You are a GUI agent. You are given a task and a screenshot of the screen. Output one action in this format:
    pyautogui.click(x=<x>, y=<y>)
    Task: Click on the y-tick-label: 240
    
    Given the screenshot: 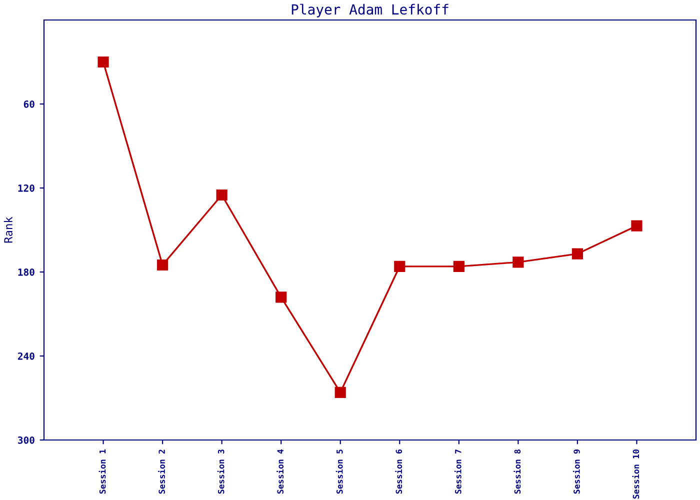 What is the action you would take?
    pyautogui.click(x=26, y=356)
    